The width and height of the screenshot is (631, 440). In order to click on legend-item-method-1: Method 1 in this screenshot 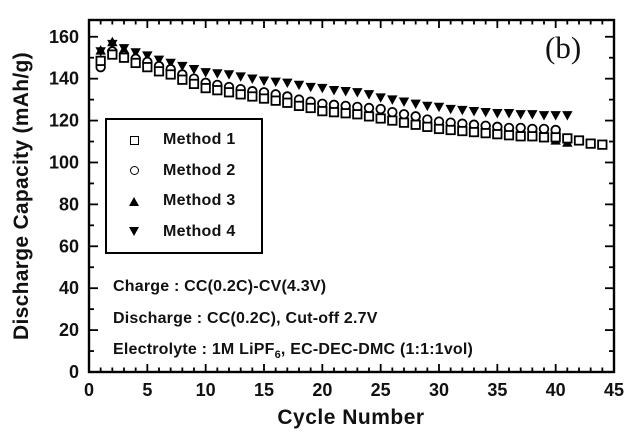, I will do `click(194, 140)`.